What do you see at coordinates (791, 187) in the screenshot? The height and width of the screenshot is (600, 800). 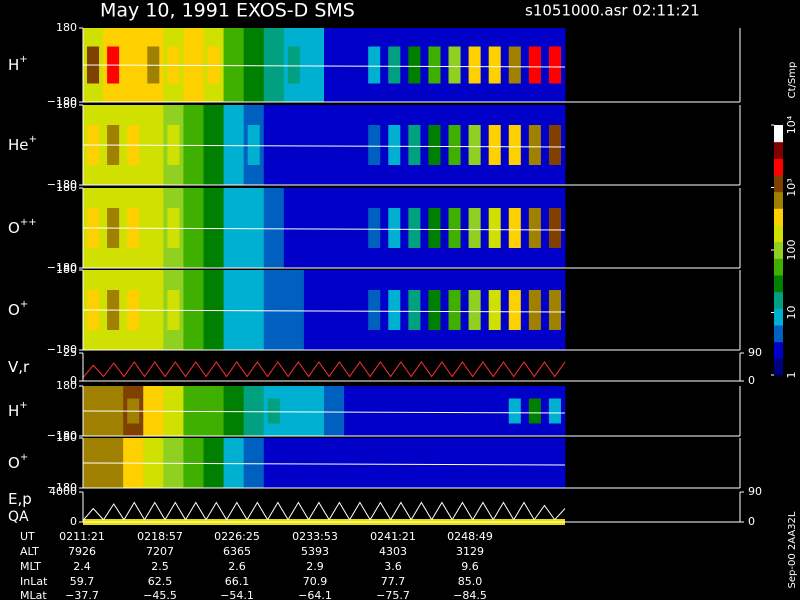 I see `colorbar-tick-label: 10³` at bounding box center [791, 187].